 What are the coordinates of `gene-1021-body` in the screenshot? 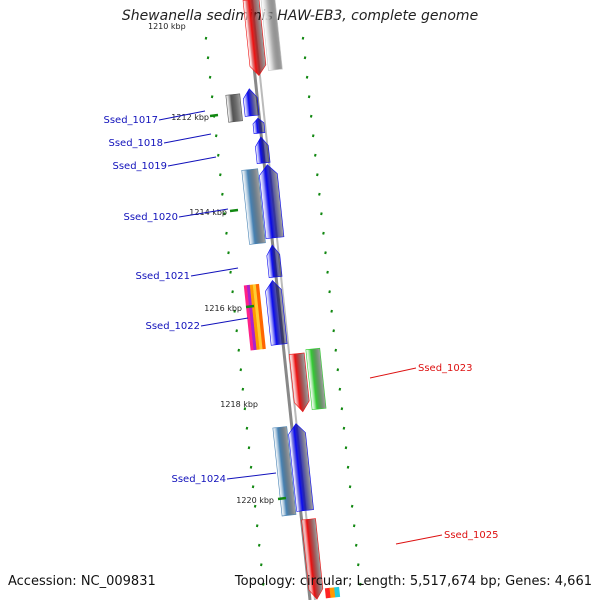 It's located at (274, 261).